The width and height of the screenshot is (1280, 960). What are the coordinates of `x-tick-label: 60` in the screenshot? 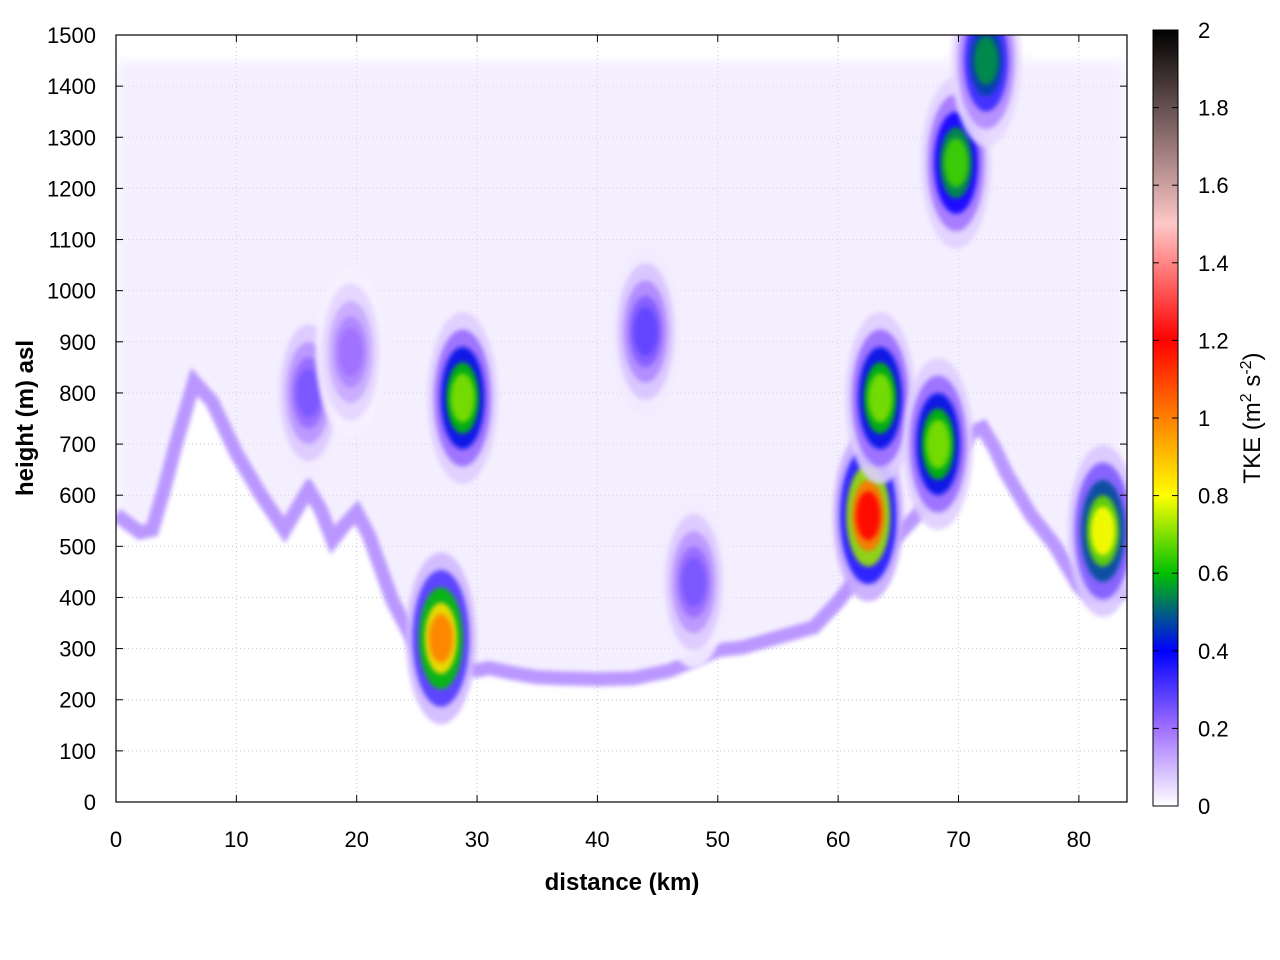 It's located at (838, 839).